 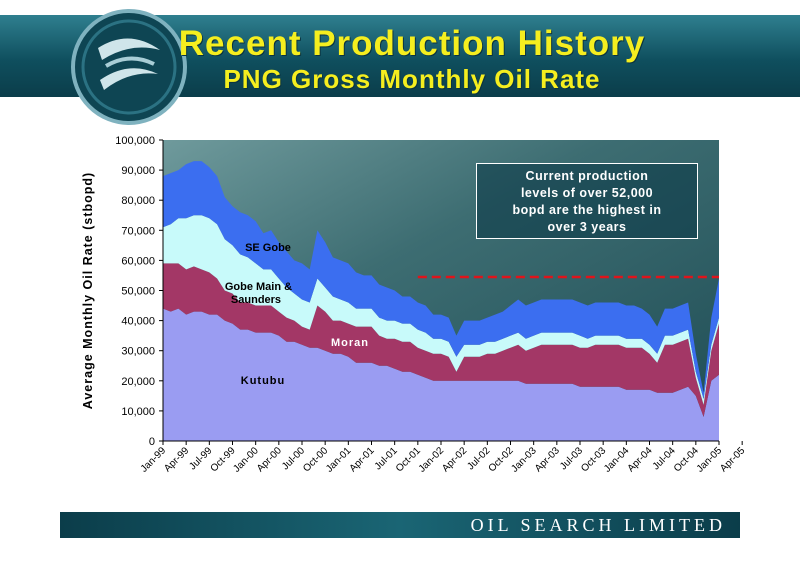 I want to click on x-tick-label: Apr-03, so click(x=547, y=459).